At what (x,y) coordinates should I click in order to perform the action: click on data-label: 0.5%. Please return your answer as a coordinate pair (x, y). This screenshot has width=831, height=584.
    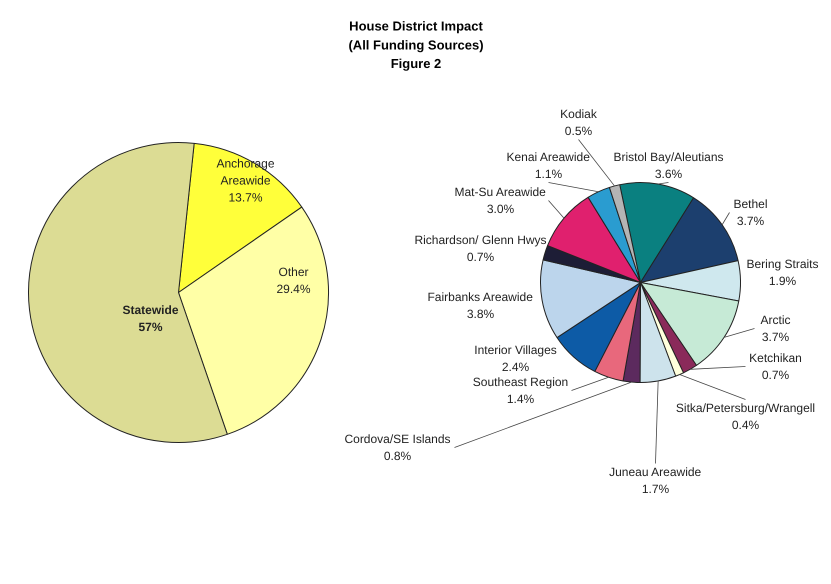
    Looking at the image, I should click on (578, 131).